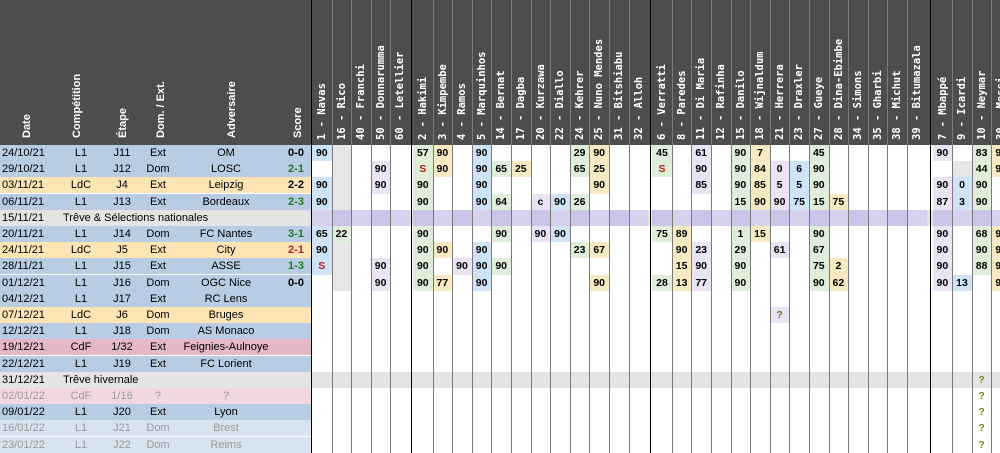 This screenshot has height=453, width=1000. Describe the element at coordinates (799, 185) in the screenshot. I see `minutes-cell: 5` at that location.